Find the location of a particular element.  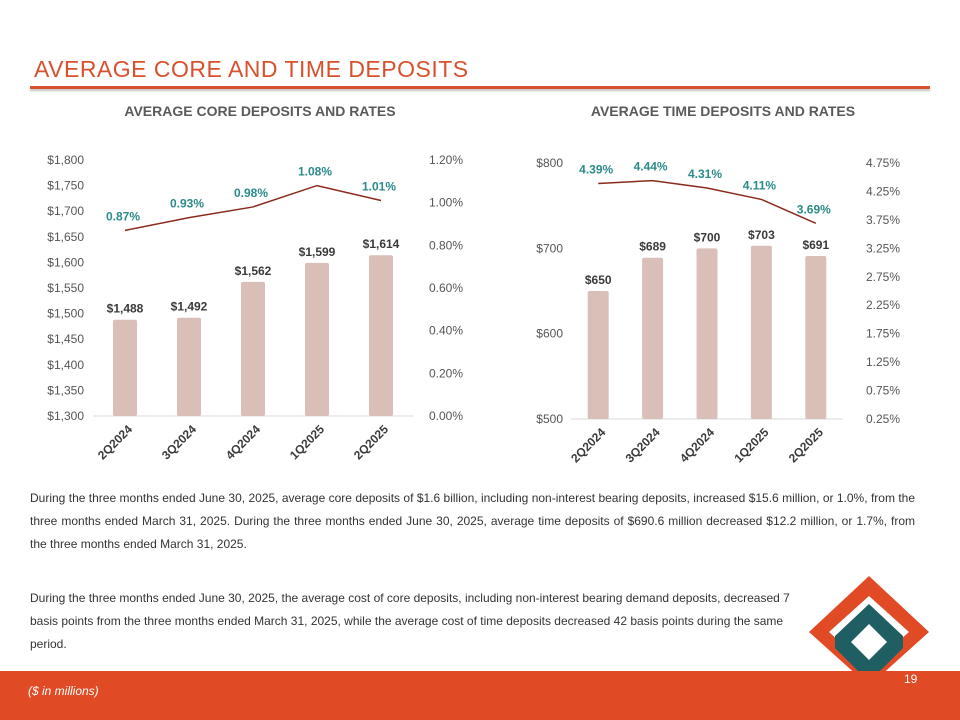

y-tick-label: $500 is located at coordinates (549, 419).